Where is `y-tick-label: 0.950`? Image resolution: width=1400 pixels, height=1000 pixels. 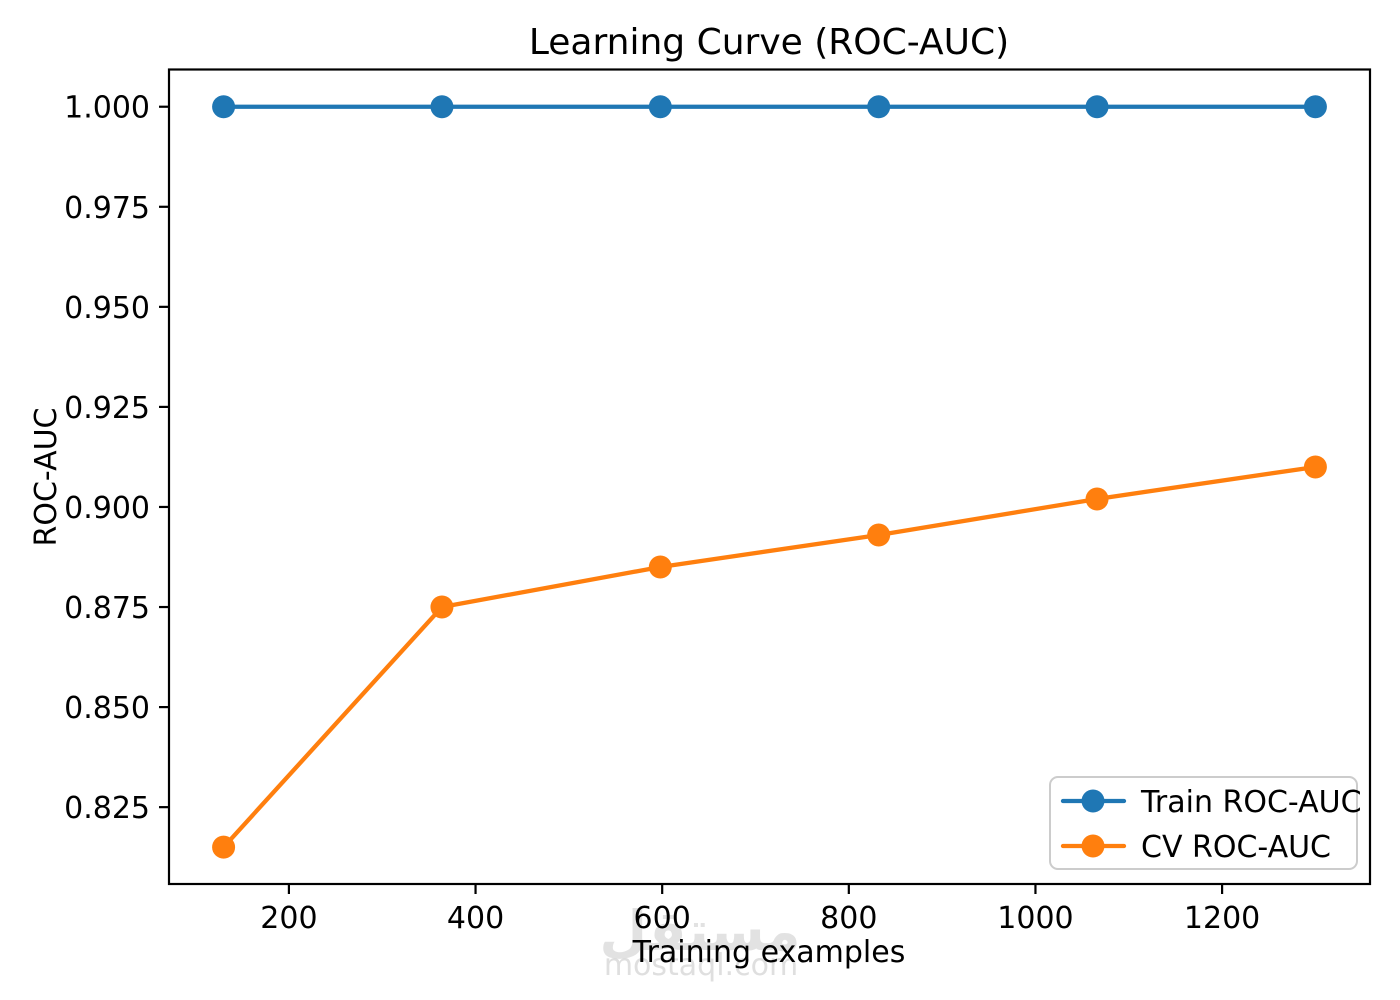
y-tick-label: 0.950 is located at coordinates (107, 308).